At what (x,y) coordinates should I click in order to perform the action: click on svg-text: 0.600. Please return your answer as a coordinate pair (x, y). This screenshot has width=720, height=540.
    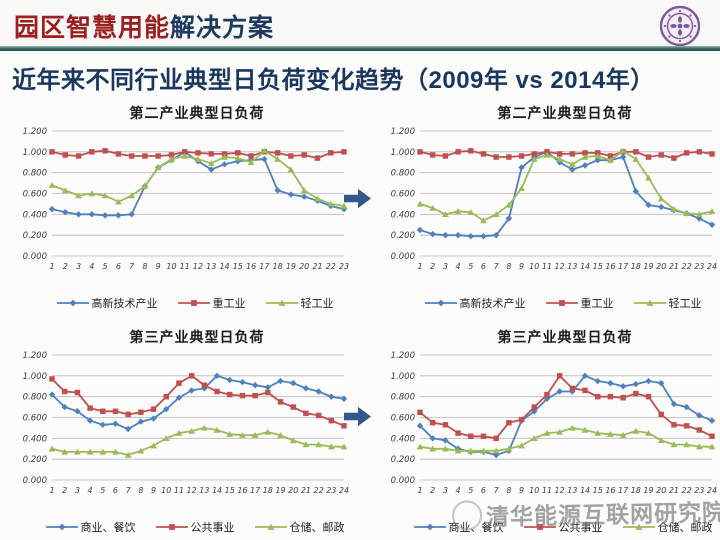
    Looking at the image, I should click on (35, 195).